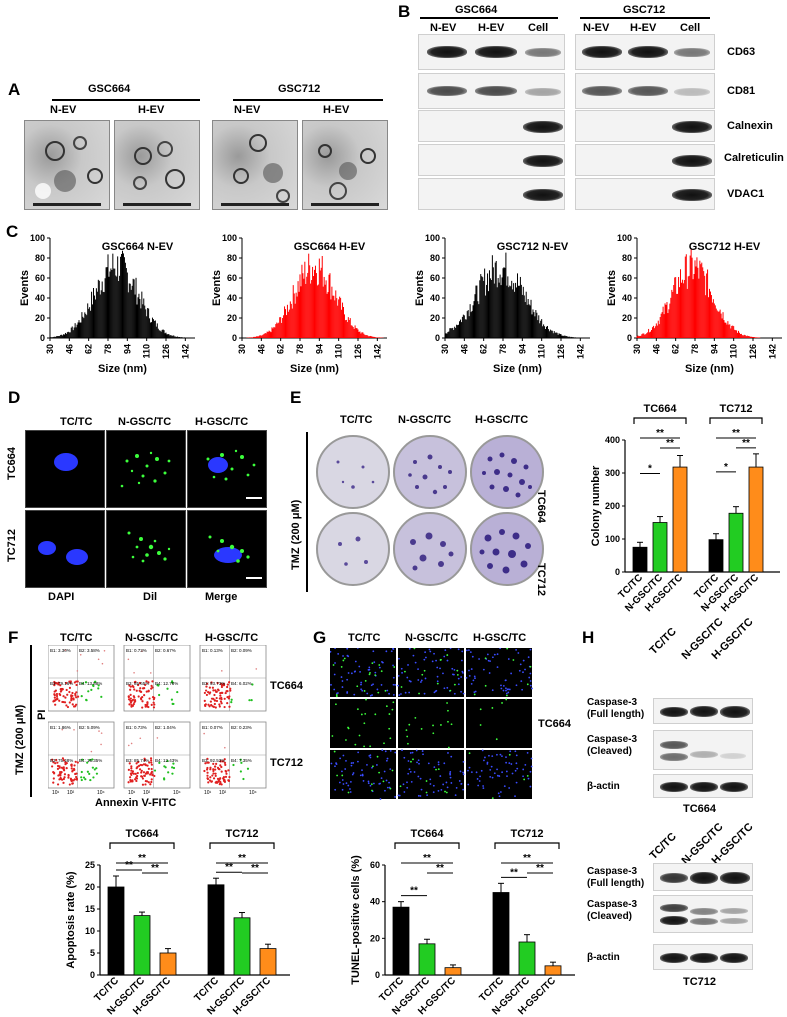 This screenshot has width=787, height=1017. What do you see at coordinates (147, 351) in the screenshot?
I see `x-tick-label: 110` at bounding box center [147, 351].